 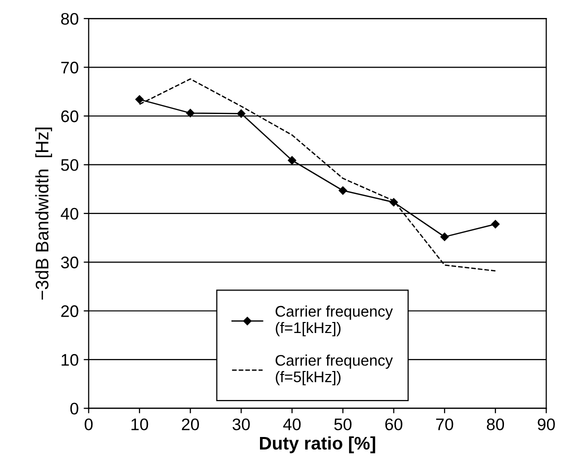 I want to click on x-tick-label: 80, so click(x=495, y=424).